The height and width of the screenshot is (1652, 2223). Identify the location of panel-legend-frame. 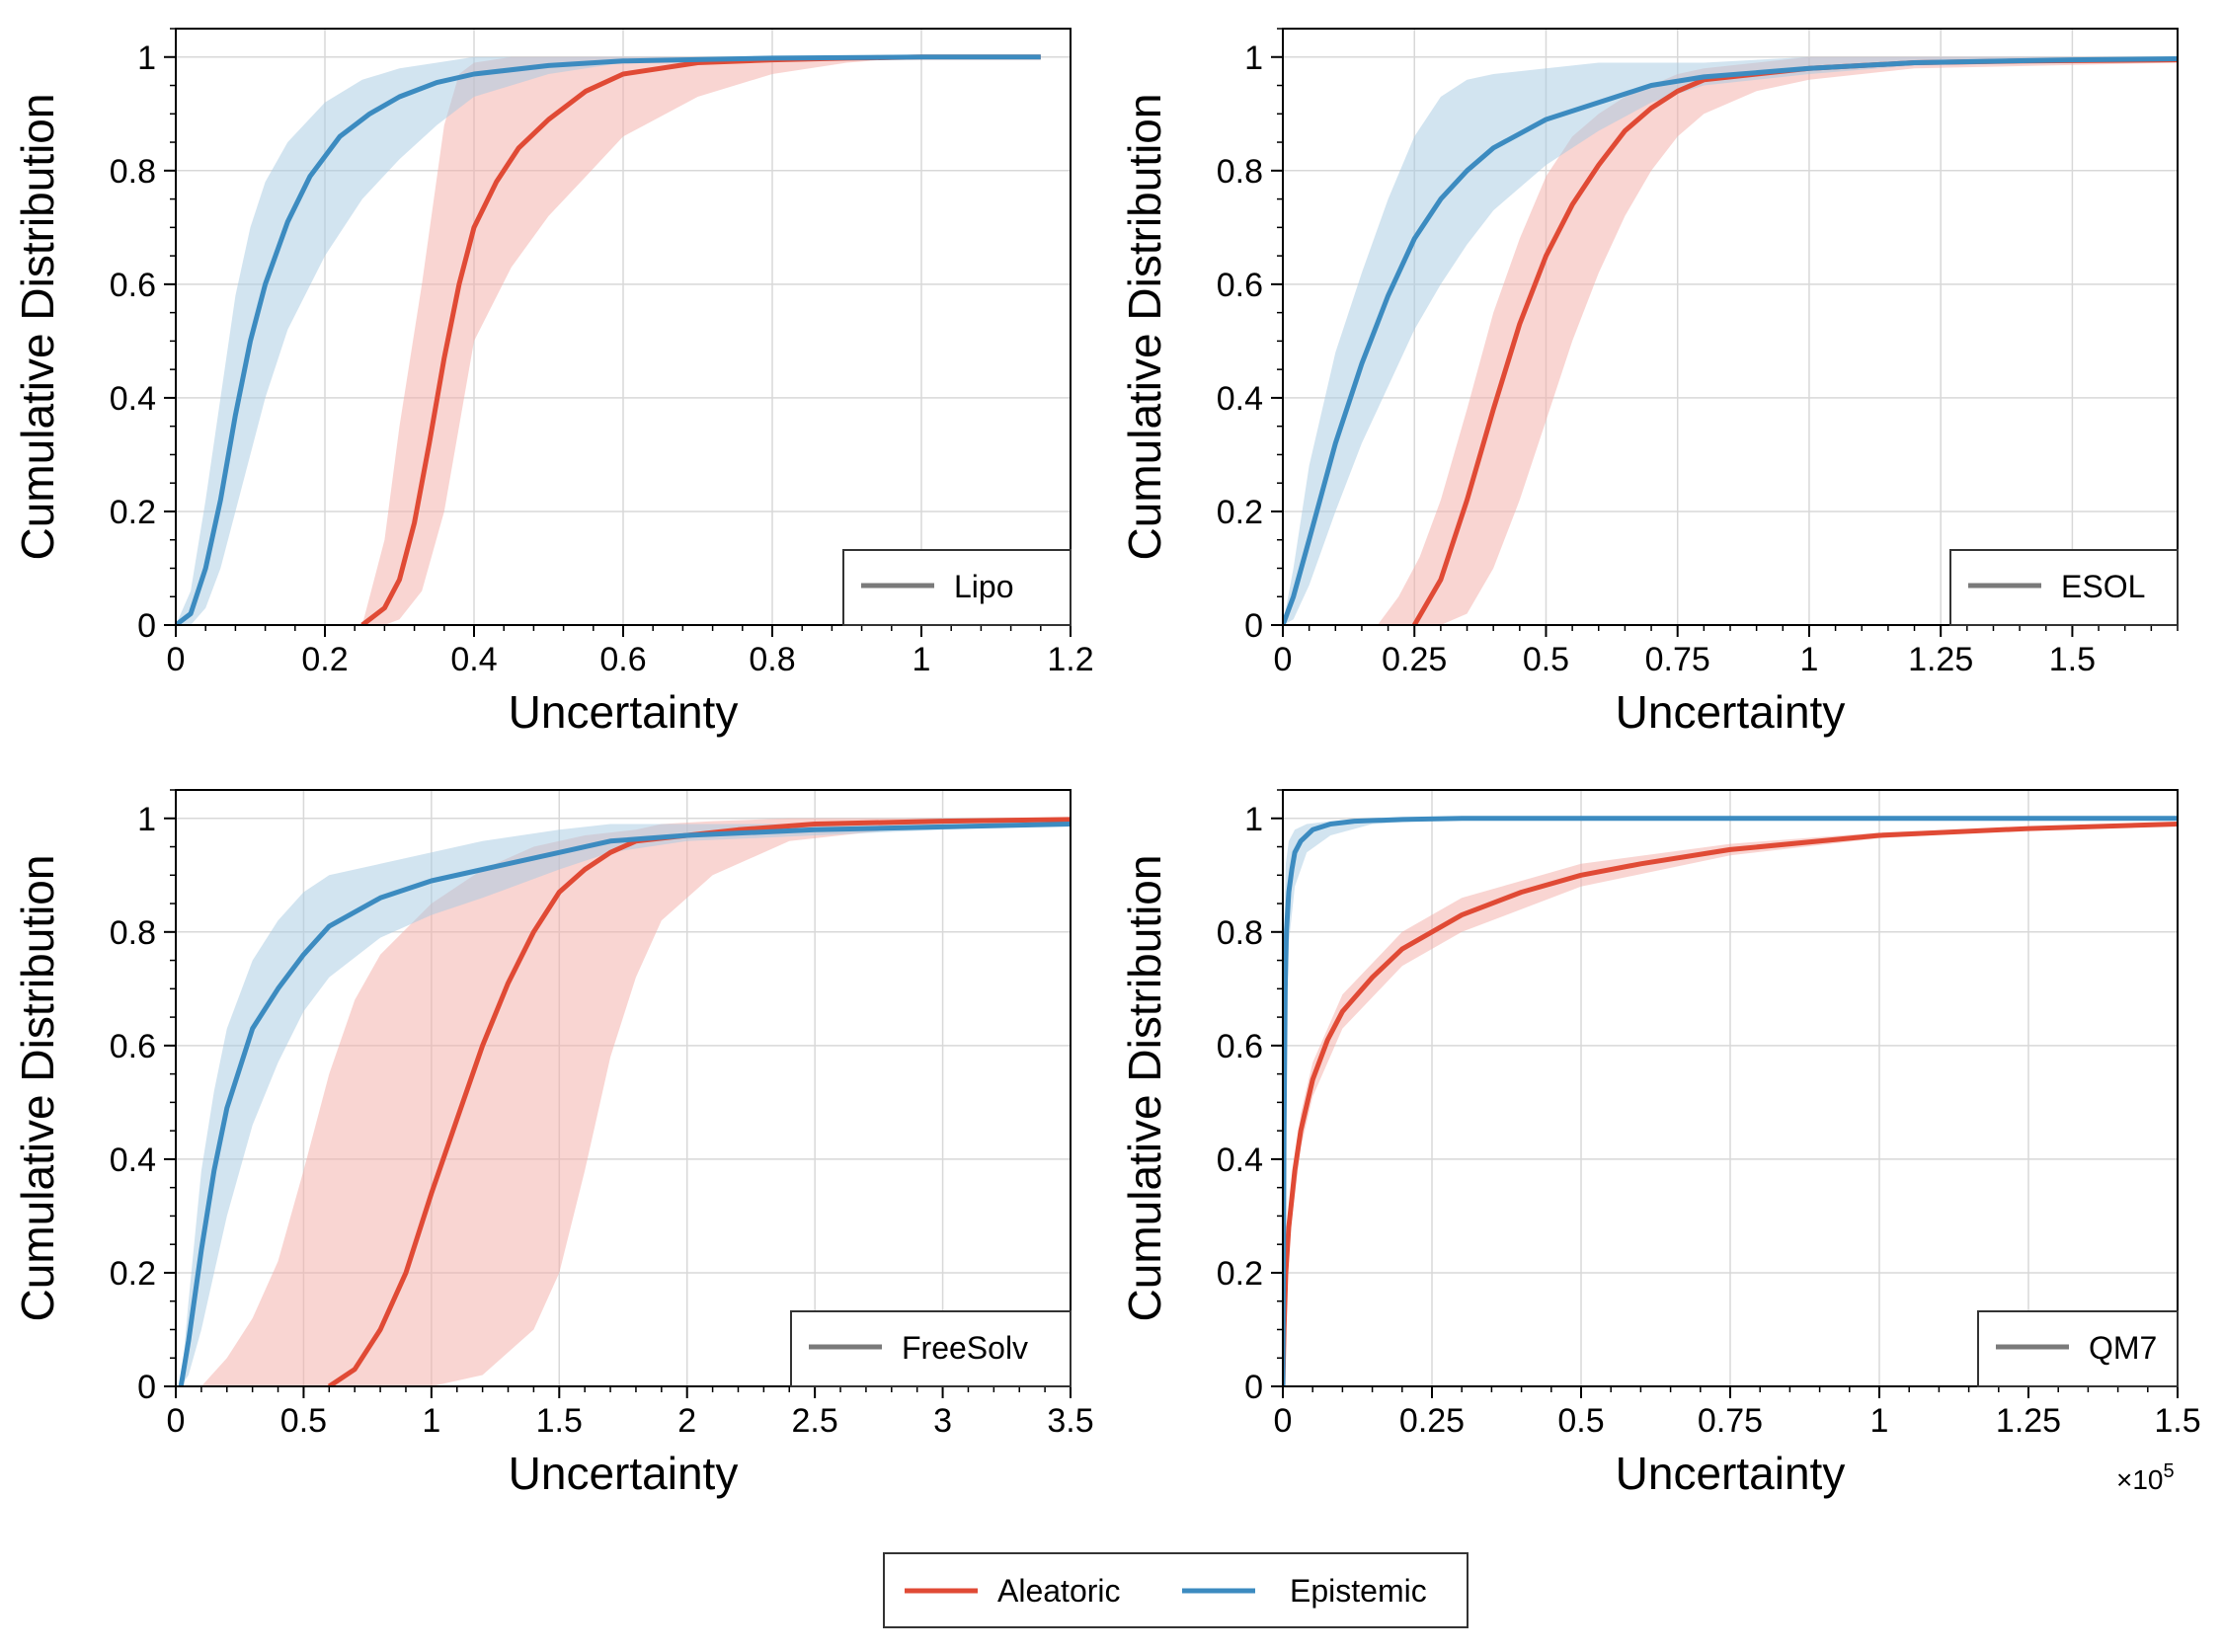
(931, 1348).